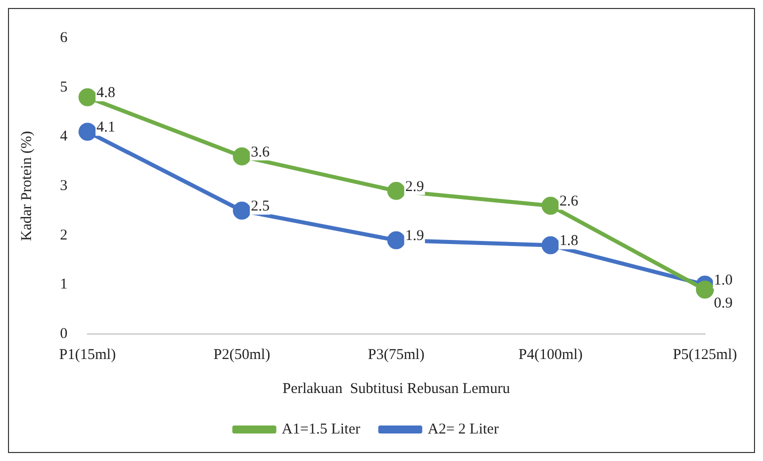 The image size is (763, 461). Describe the element at coordinates (723, 280) in the screenshot. I see `data-label: 1.0` at that location.